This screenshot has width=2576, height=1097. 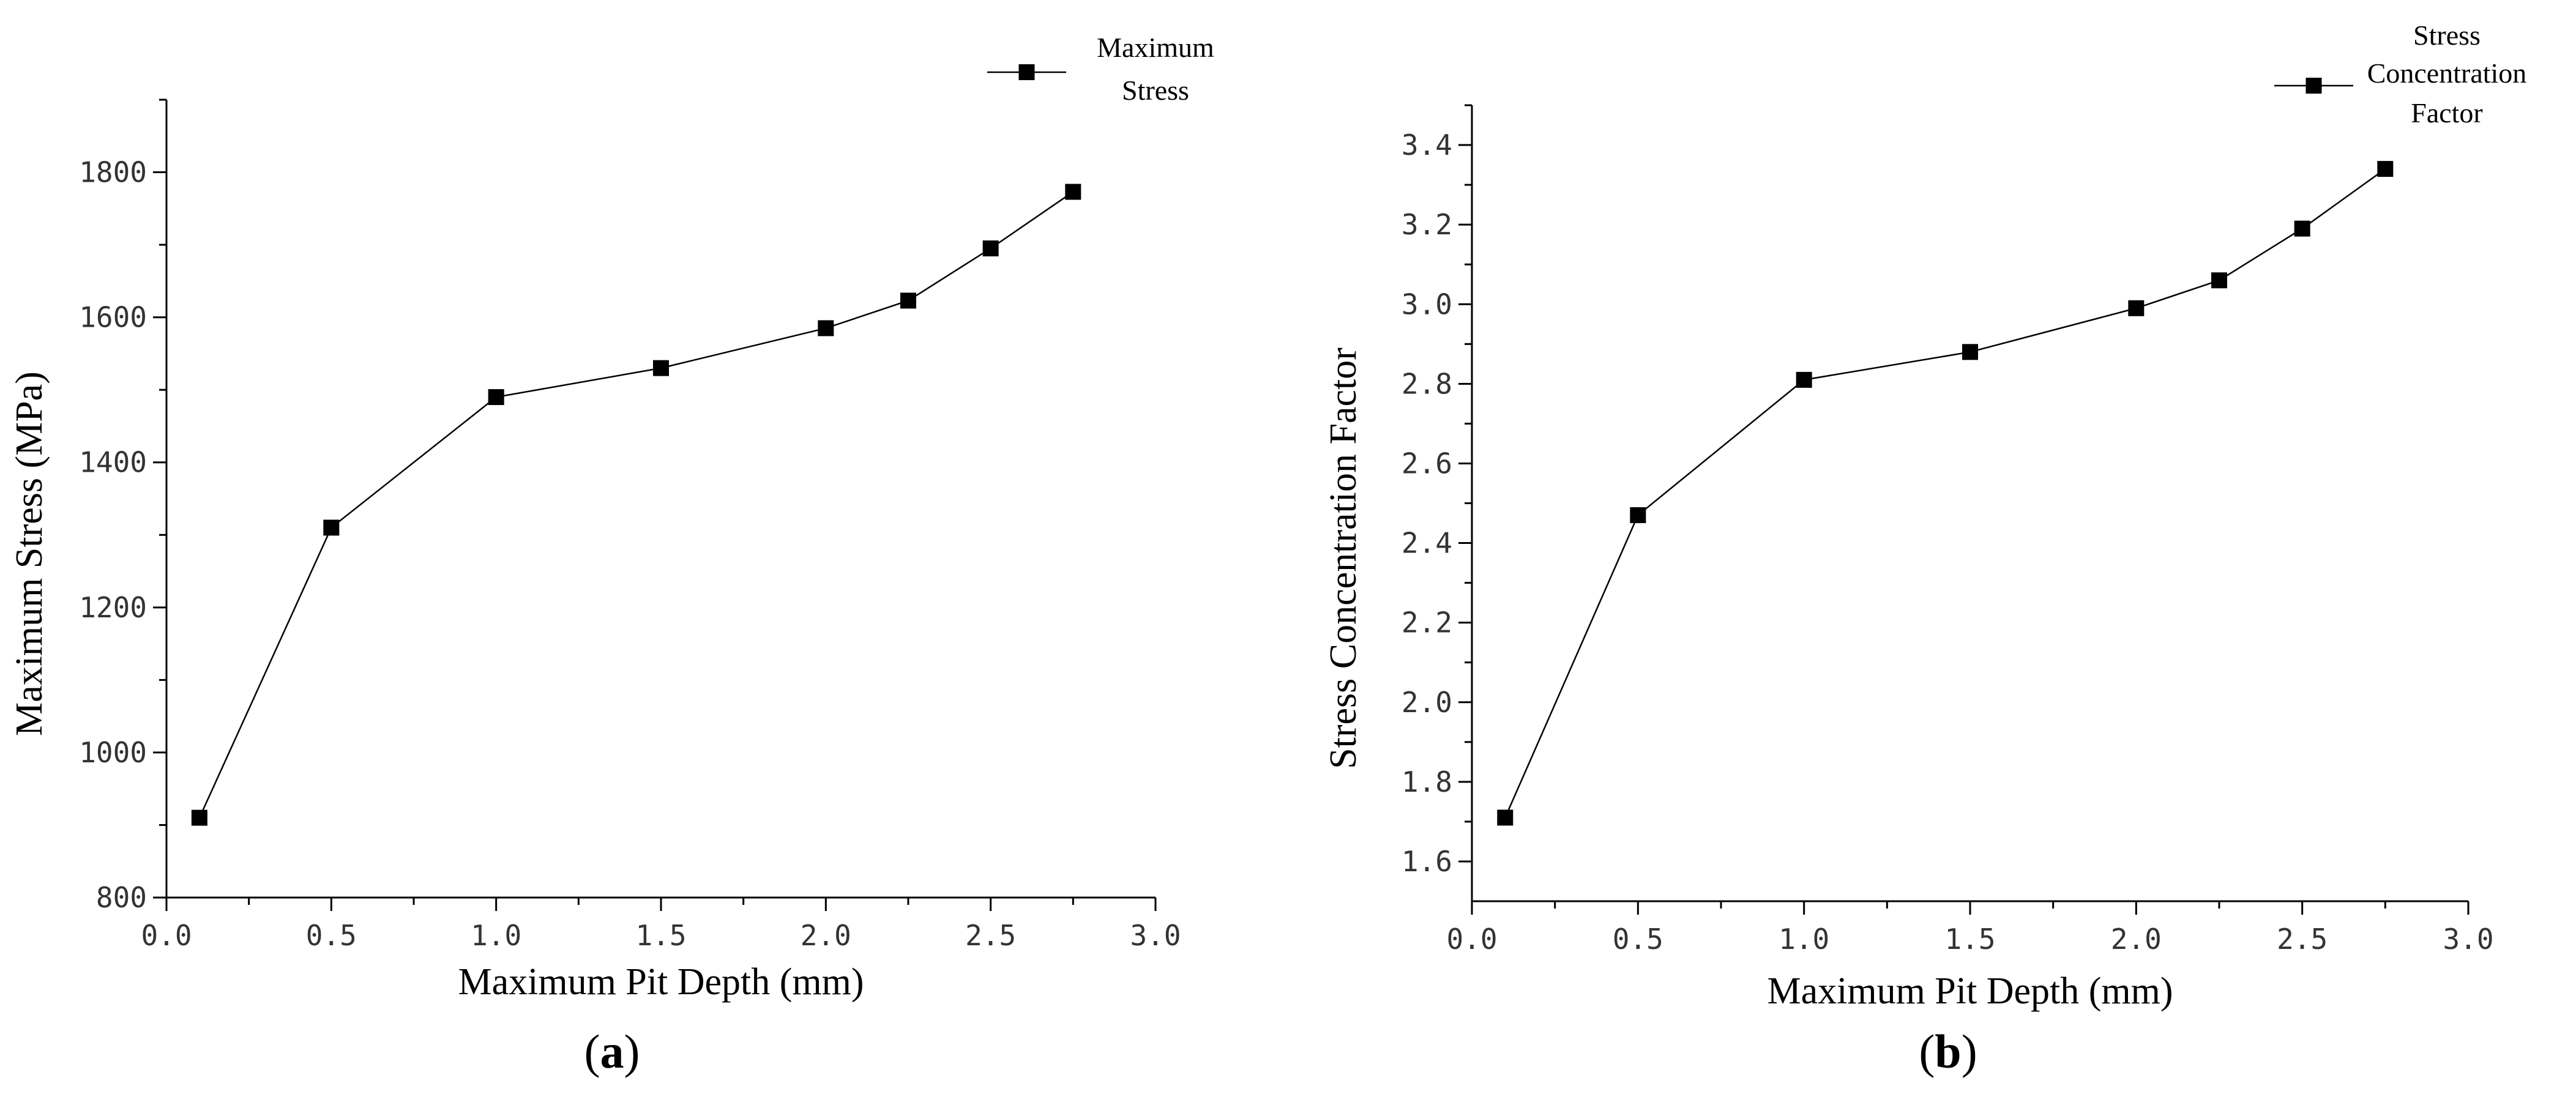 I want to click on y-tick-label: 2.0, so click(x=1427, y=702).